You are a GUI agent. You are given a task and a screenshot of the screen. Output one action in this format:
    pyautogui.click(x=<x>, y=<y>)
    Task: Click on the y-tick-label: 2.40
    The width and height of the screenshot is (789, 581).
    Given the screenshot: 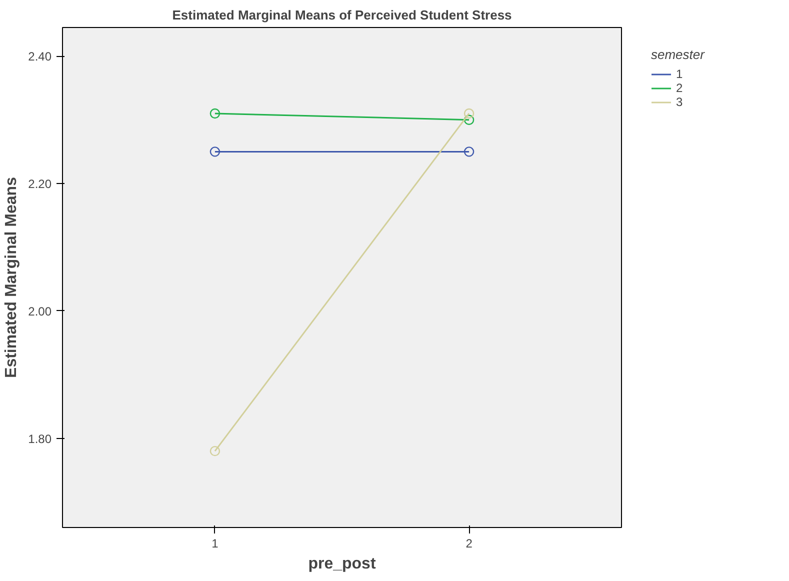 What is the action you would take?
    pyautogui.click(x=40, y=57)
    